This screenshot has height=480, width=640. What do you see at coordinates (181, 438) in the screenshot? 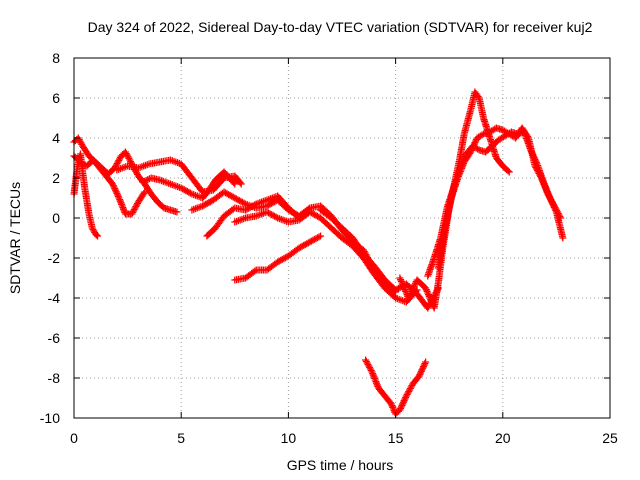
I see `x-tick-label: 5` at bounding box center [181, 438].